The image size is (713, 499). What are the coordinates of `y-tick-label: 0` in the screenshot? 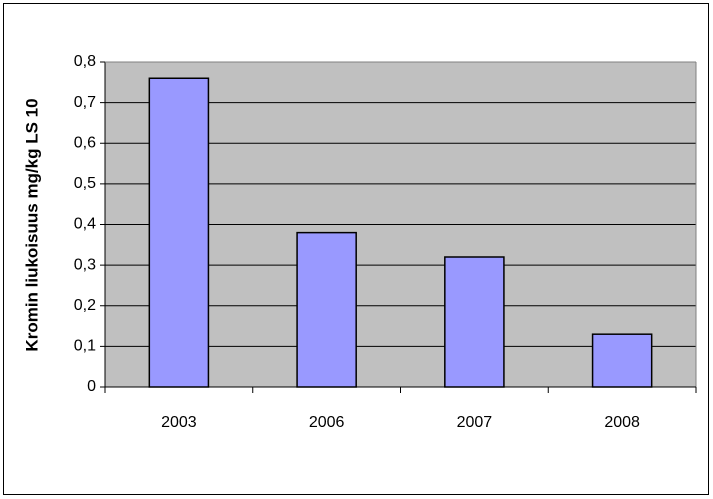 It's located at (91, 386).